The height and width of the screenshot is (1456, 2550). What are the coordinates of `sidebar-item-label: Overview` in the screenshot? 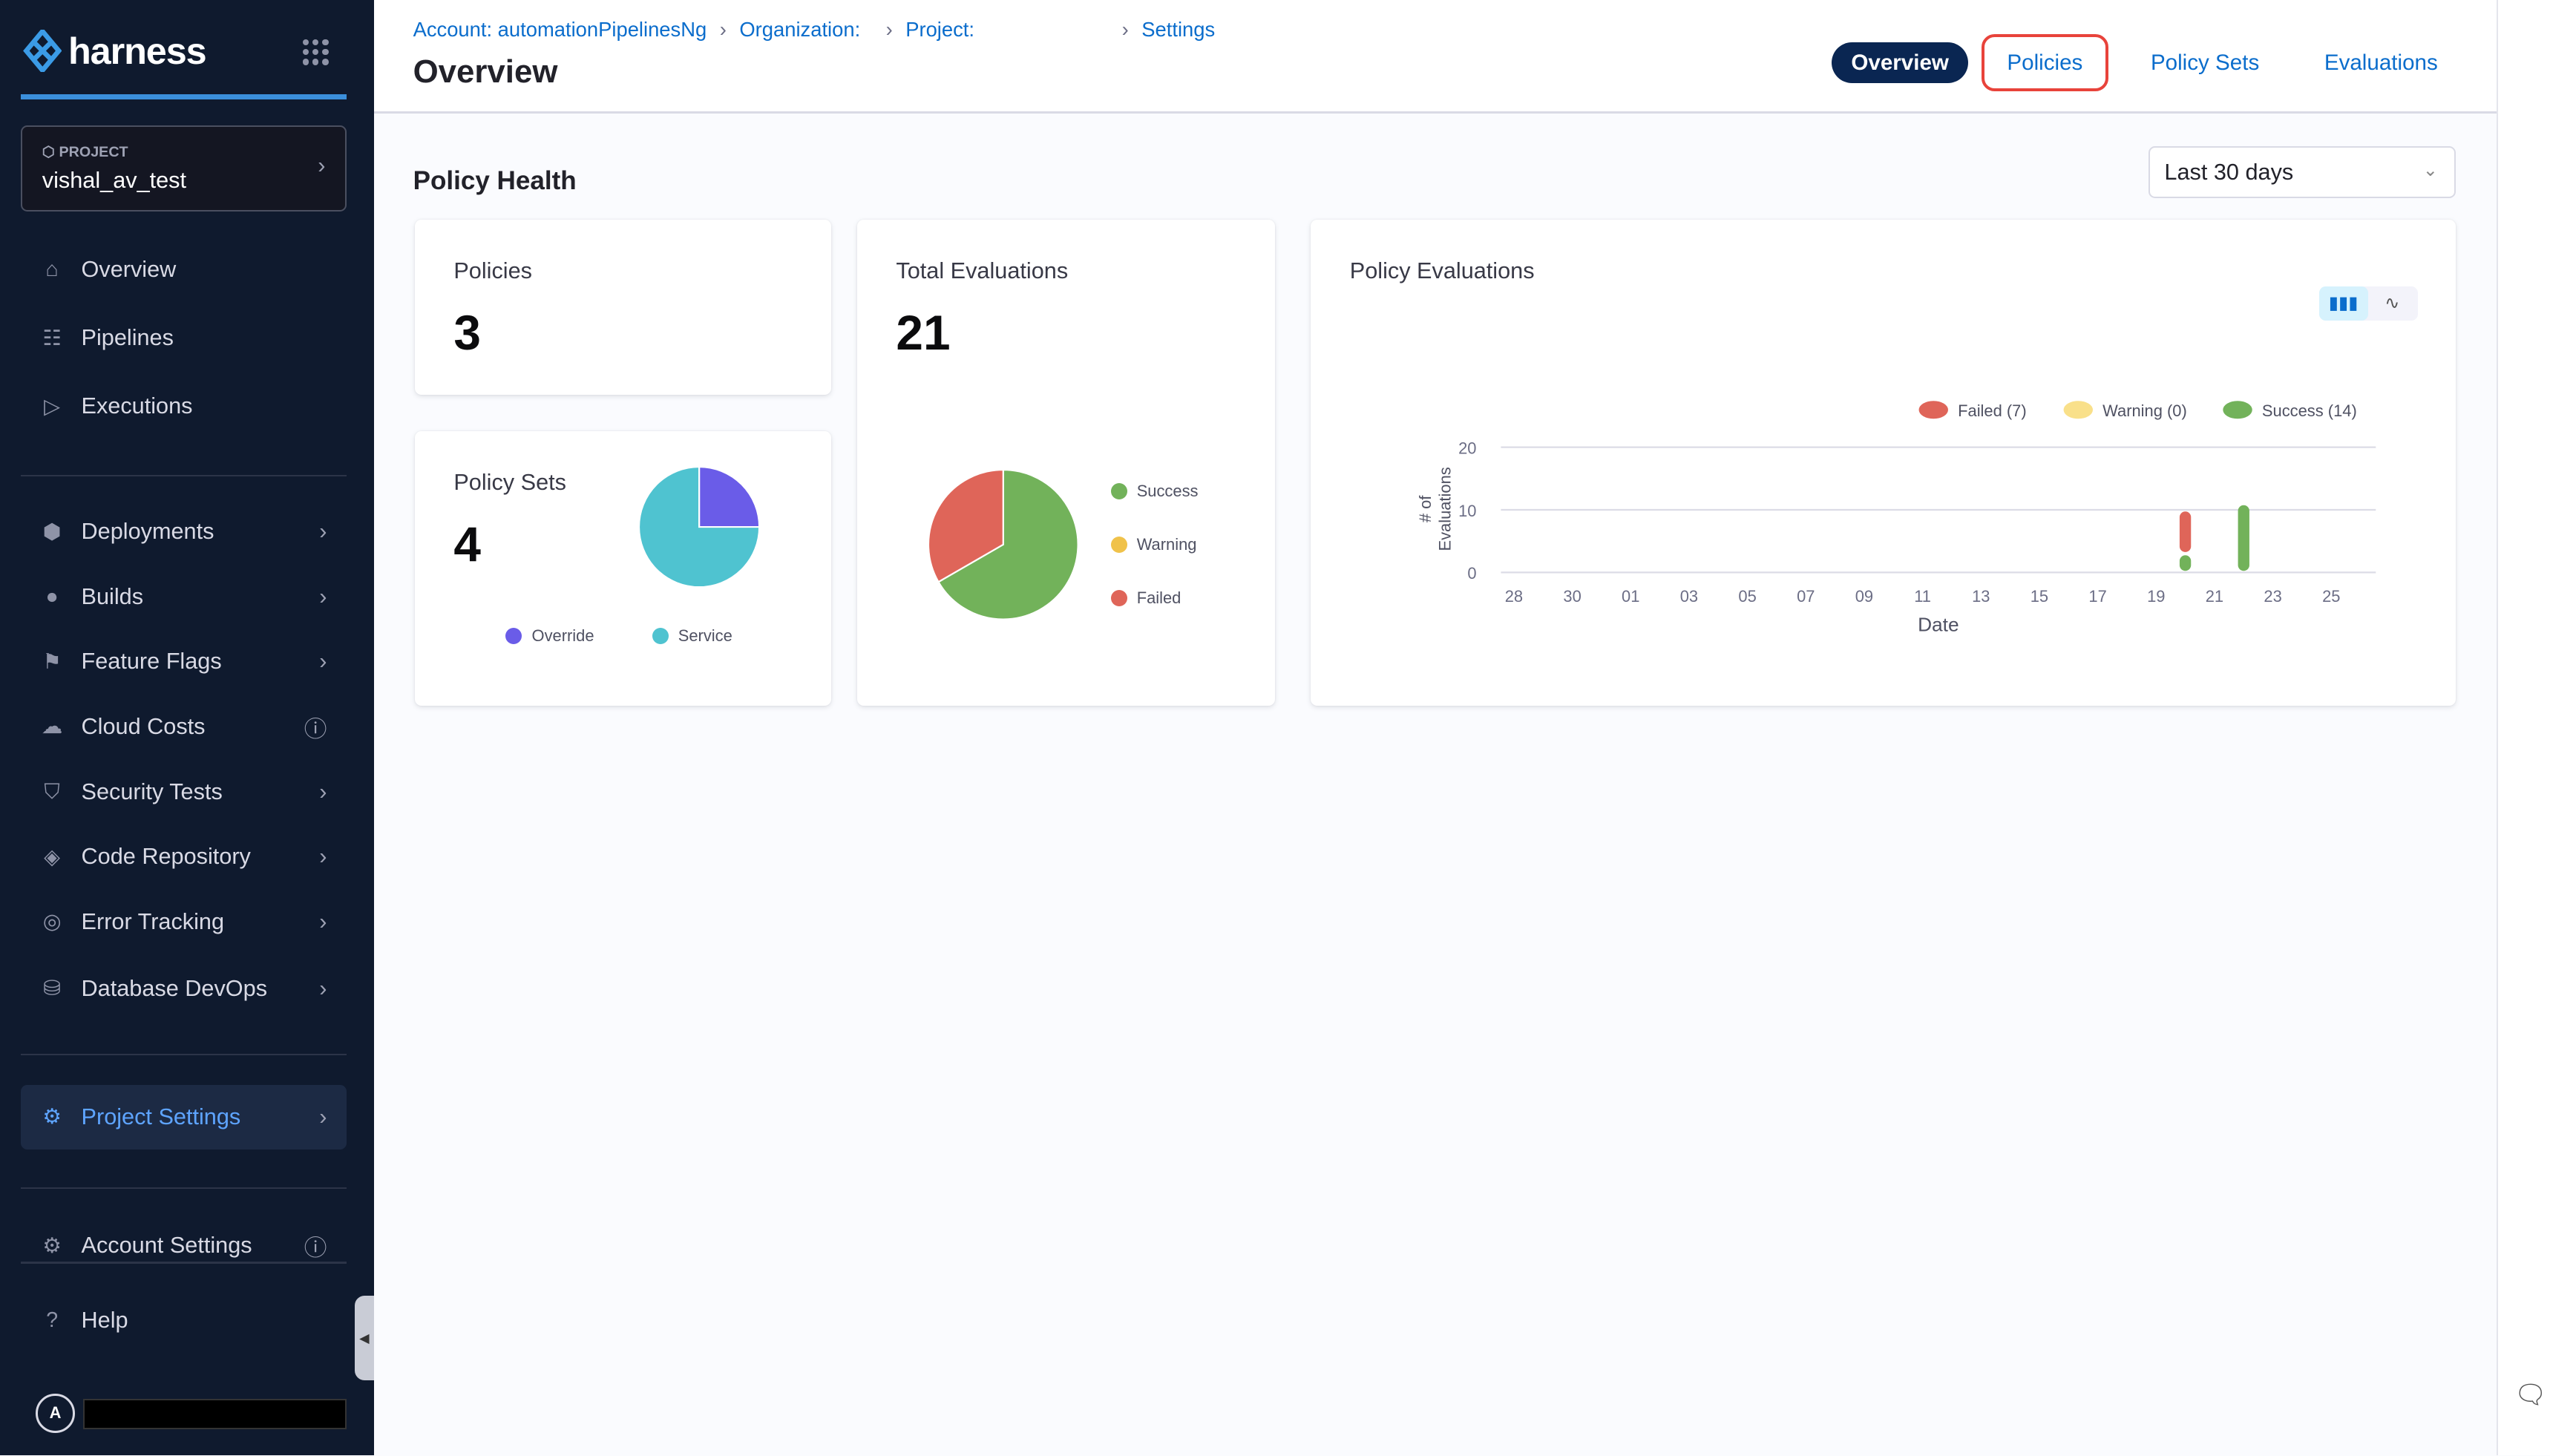 It's located at (129, 270).